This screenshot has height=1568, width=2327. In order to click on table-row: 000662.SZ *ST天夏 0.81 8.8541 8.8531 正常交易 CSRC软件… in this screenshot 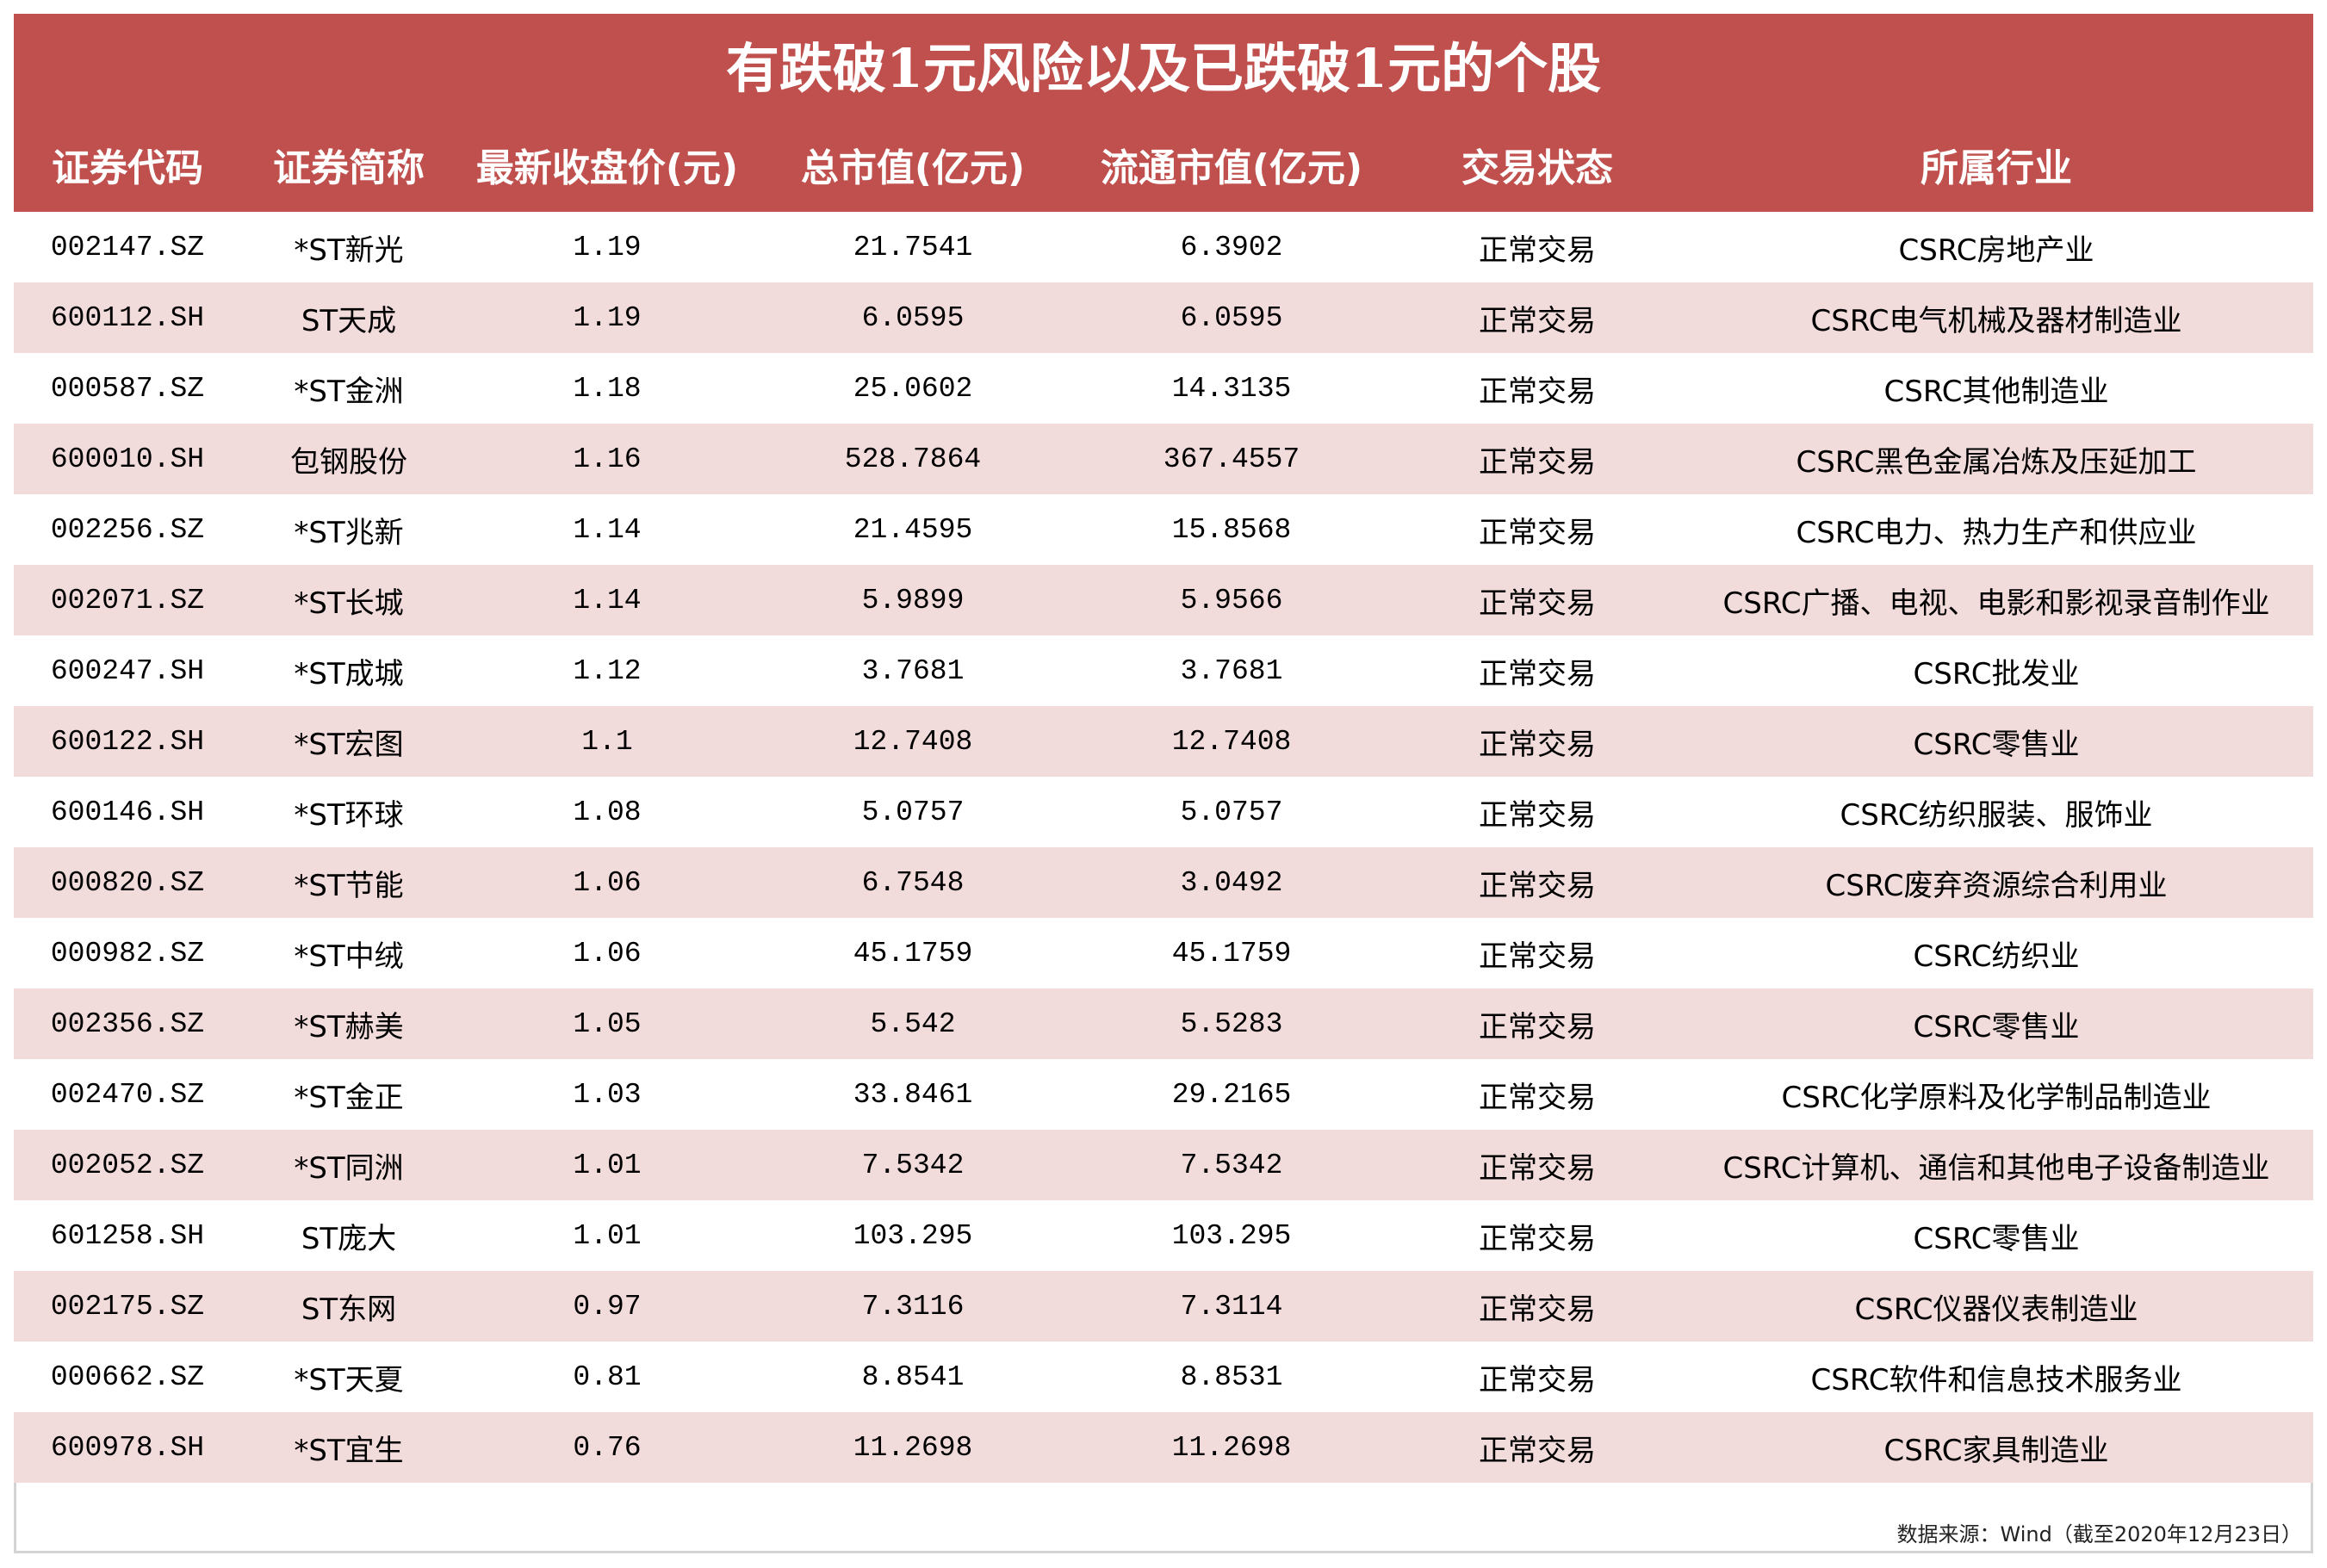, I will do `click(1163, 1377)`.